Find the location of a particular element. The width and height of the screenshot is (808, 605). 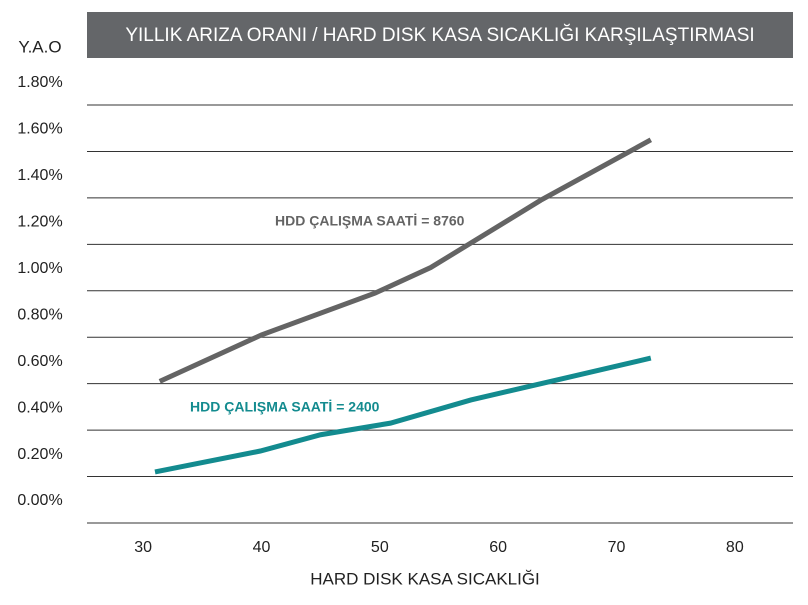

y-tick-label: 0.20% is located at coordinates (39, 454).